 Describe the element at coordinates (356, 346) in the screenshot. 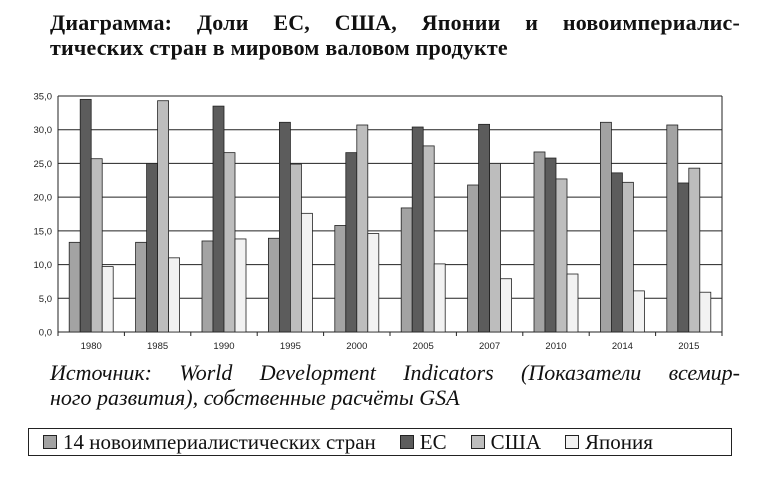

I see `x-tick-label: 2000` at that location.